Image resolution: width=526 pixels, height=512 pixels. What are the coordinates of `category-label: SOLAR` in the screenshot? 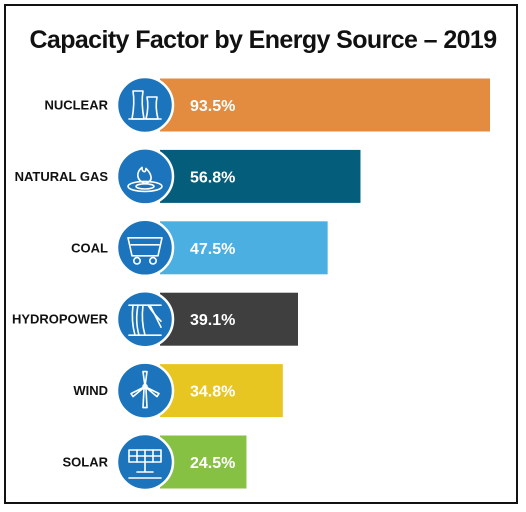 It's located at (86, 462).